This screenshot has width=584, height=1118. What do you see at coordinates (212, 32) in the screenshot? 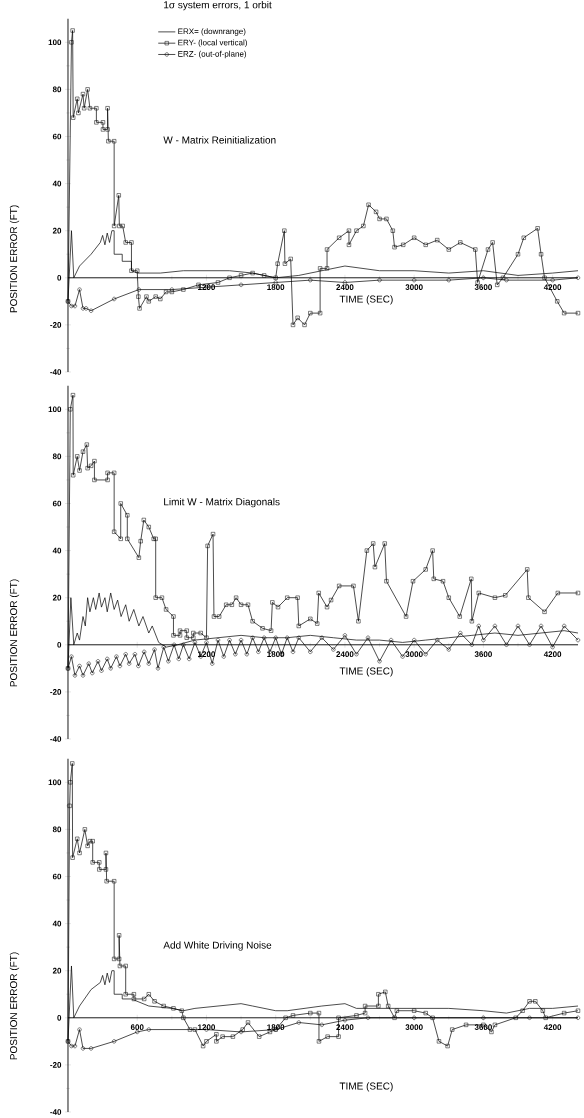
I see `legend-label: ERX= (downrange)` at bounding box center [212, 32].